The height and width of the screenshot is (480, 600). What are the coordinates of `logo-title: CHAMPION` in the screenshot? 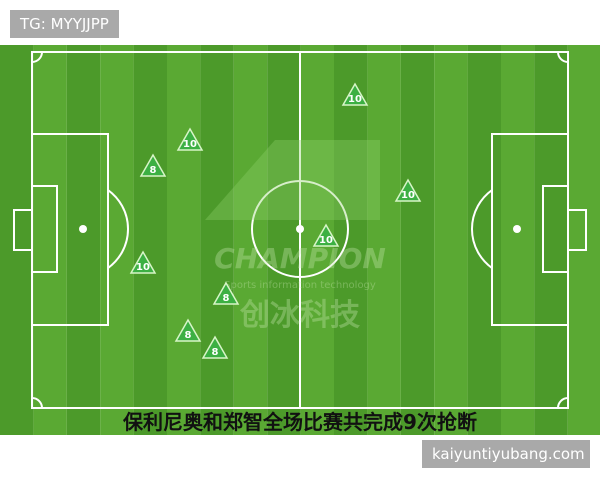 It's located at (300, 258).